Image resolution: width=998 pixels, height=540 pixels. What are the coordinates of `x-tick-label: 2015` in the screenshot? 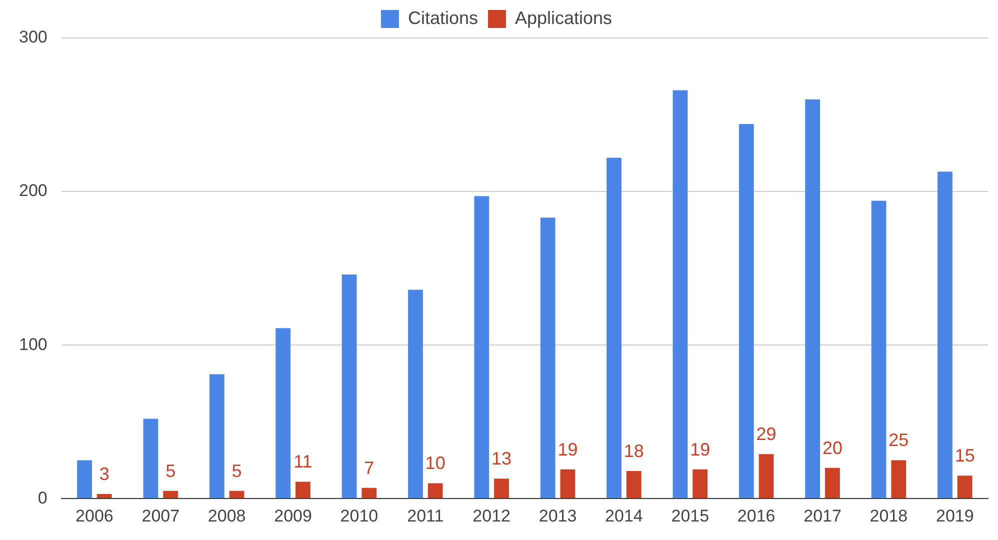 It's located at (690, 516).